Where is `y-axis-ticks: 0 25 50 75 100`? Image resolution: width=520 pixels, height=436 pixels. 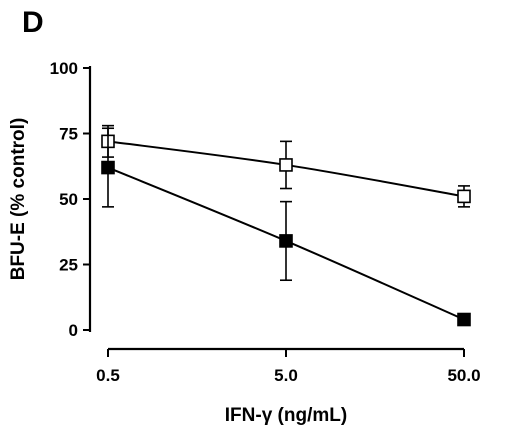
y-axis-ticks: 0 25 50 75 100 is located at coordinates (70, 199).